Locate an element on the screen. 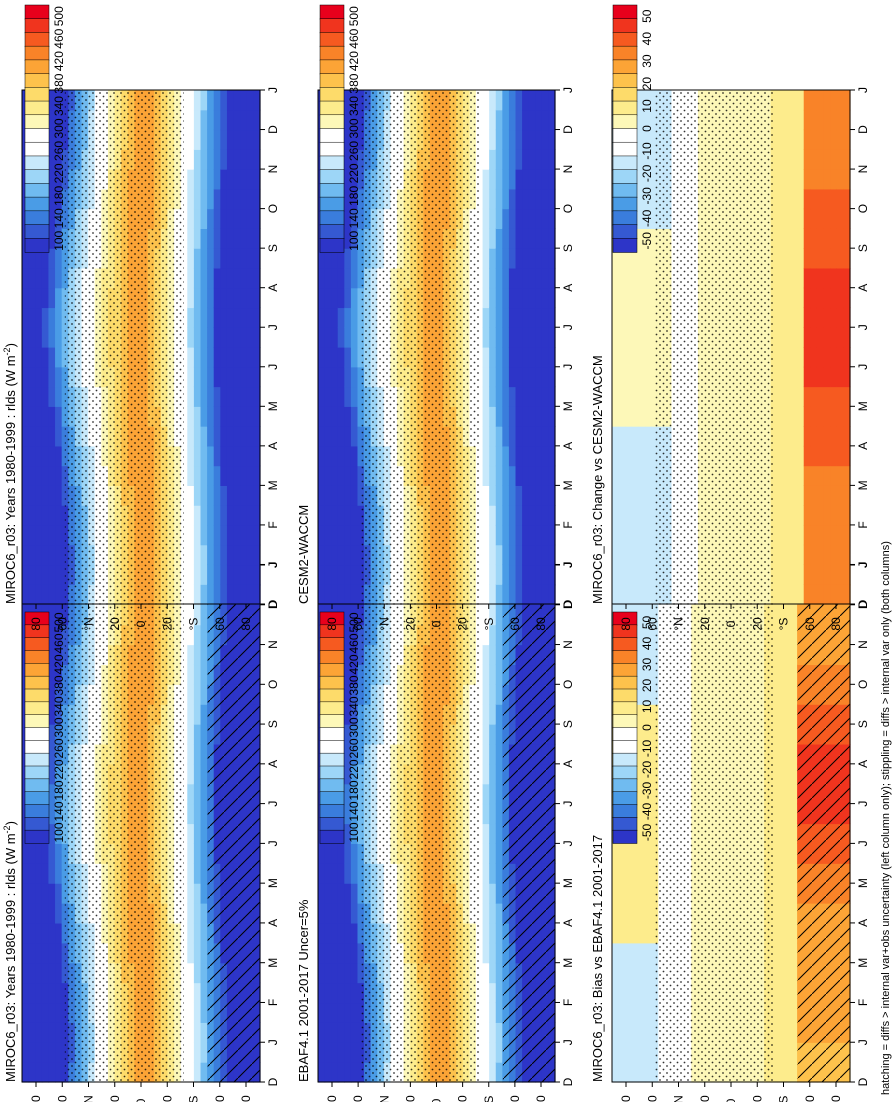 Image resolution: width=895 pixels, height=1102 pixels. colorbar-label: 420 is located at coordinates (59, 664).